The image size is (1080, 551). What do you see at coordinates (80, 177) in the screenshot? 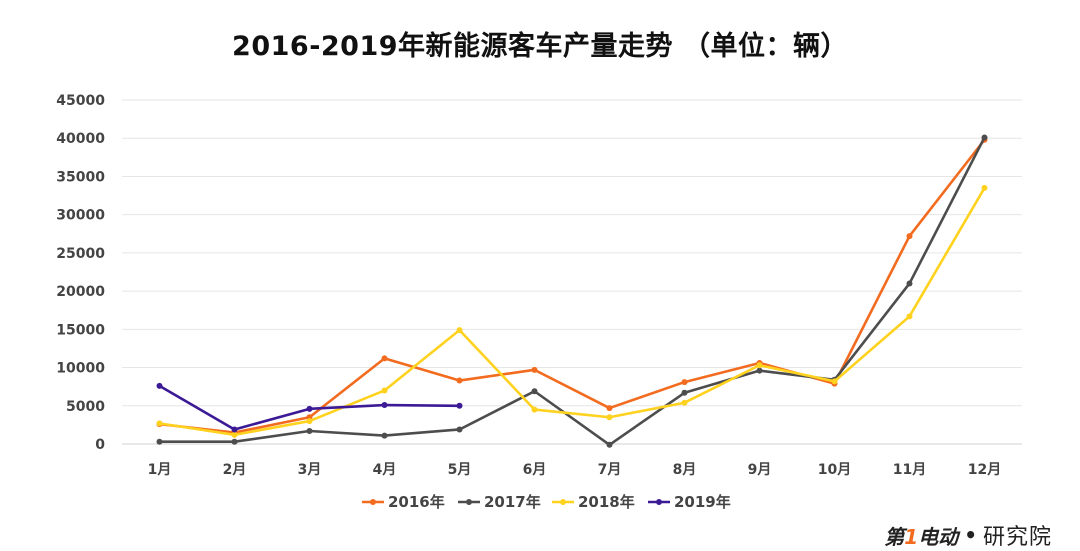
I see `y-tick-label: 35000` at bounding box center [80, 177].